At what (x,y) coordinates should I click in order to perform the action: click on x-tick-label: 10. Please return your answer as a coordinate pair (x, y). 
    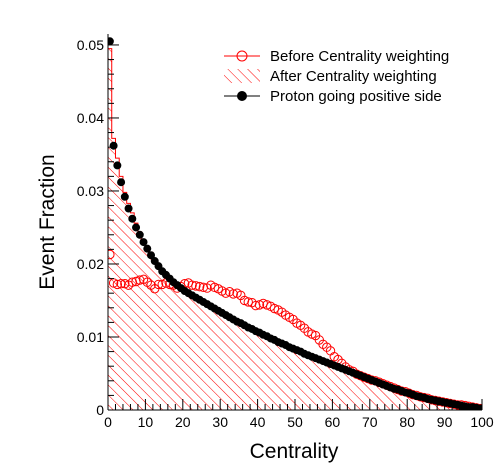
    Looking at the image, I should click on (146, 422).